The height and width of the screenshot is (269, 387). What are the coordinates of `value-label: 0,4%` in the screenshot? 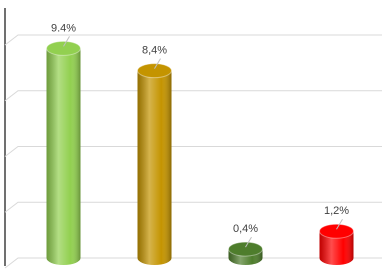 It's located at (245, 229).